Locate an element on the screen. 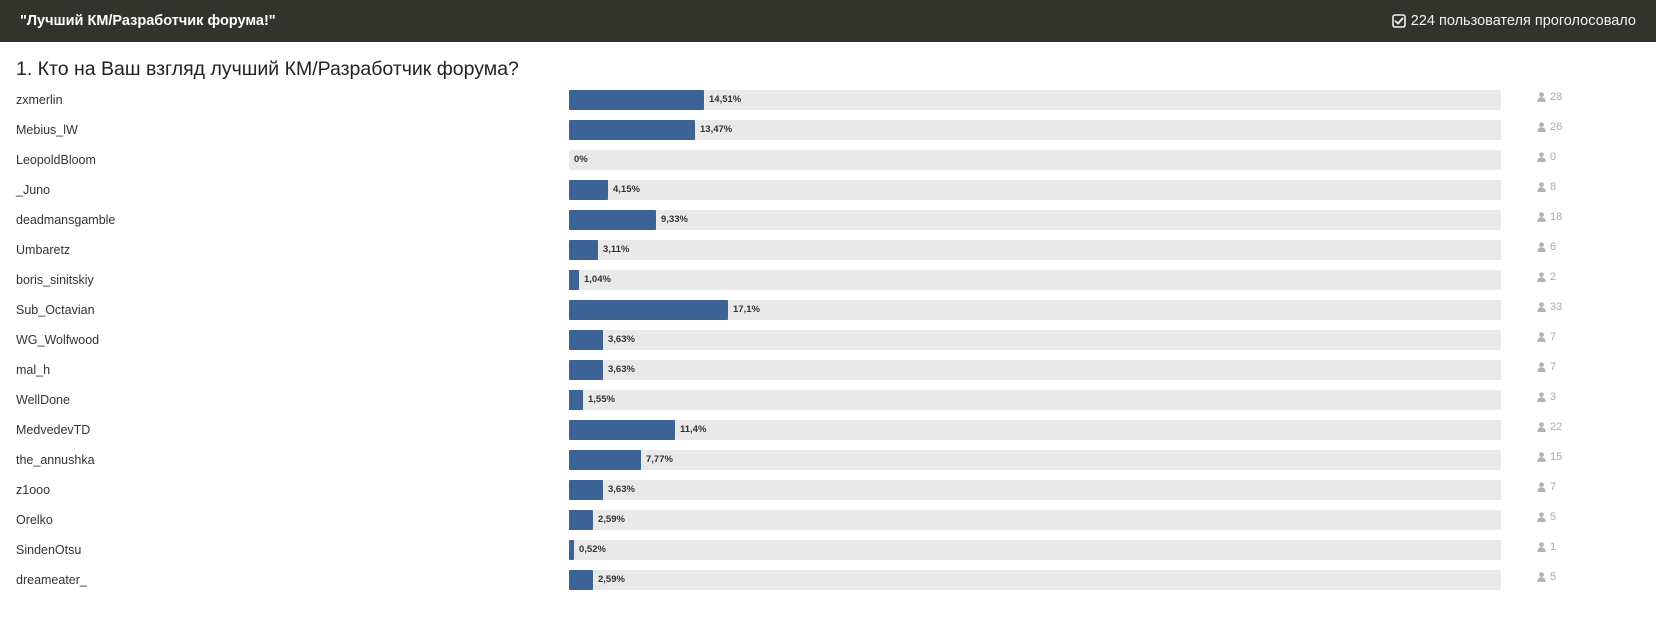  progress-track: 1,04% is located at coordinates (1035, 280).